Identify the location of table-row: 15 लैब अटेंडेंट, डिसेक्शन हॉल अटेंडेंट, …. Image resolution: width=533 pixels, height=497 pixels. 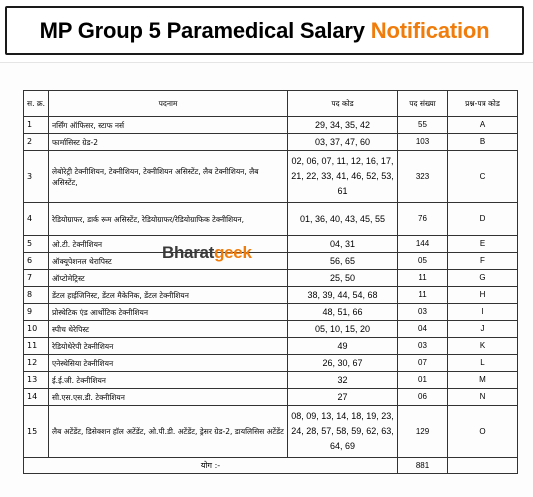
(270, 431).